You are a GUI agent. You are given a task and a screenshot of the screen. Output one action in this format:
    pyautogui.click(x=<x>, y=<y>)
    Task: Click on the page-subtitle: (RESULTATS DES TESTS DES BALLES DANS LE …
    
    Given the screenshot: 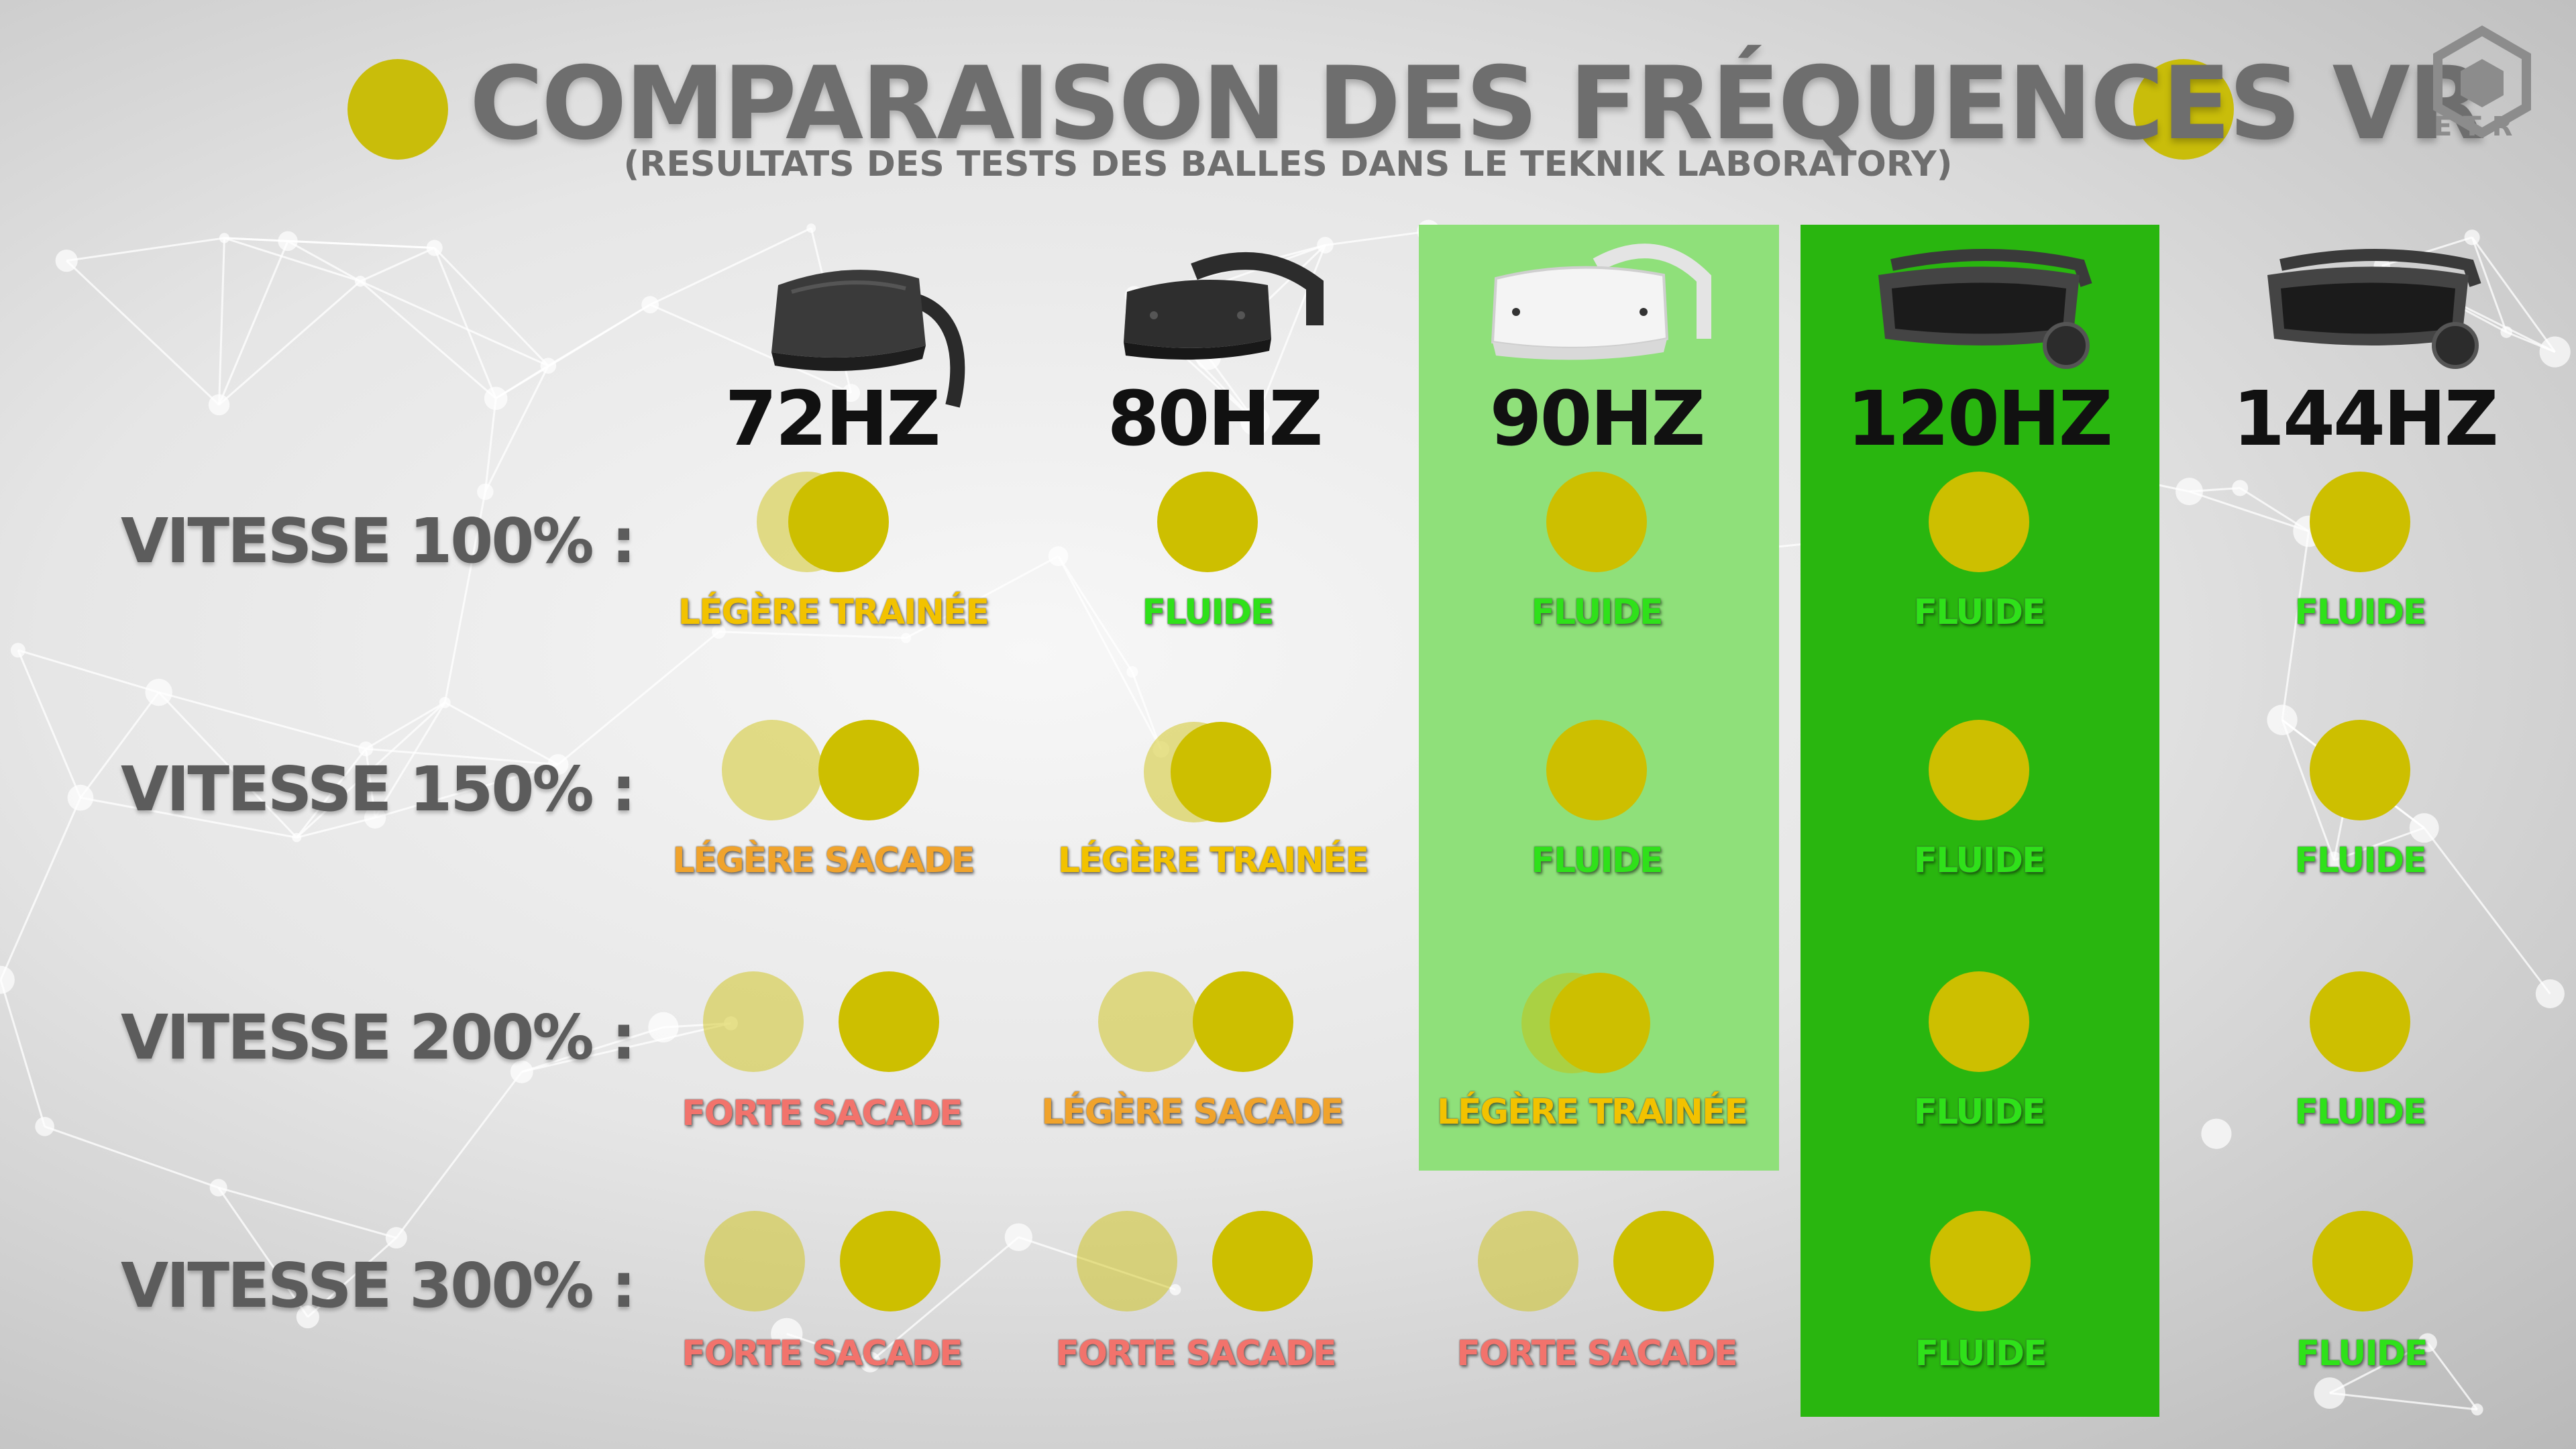 What is the action you would take?
    pyautogui.click(x=1288, y=164)
    